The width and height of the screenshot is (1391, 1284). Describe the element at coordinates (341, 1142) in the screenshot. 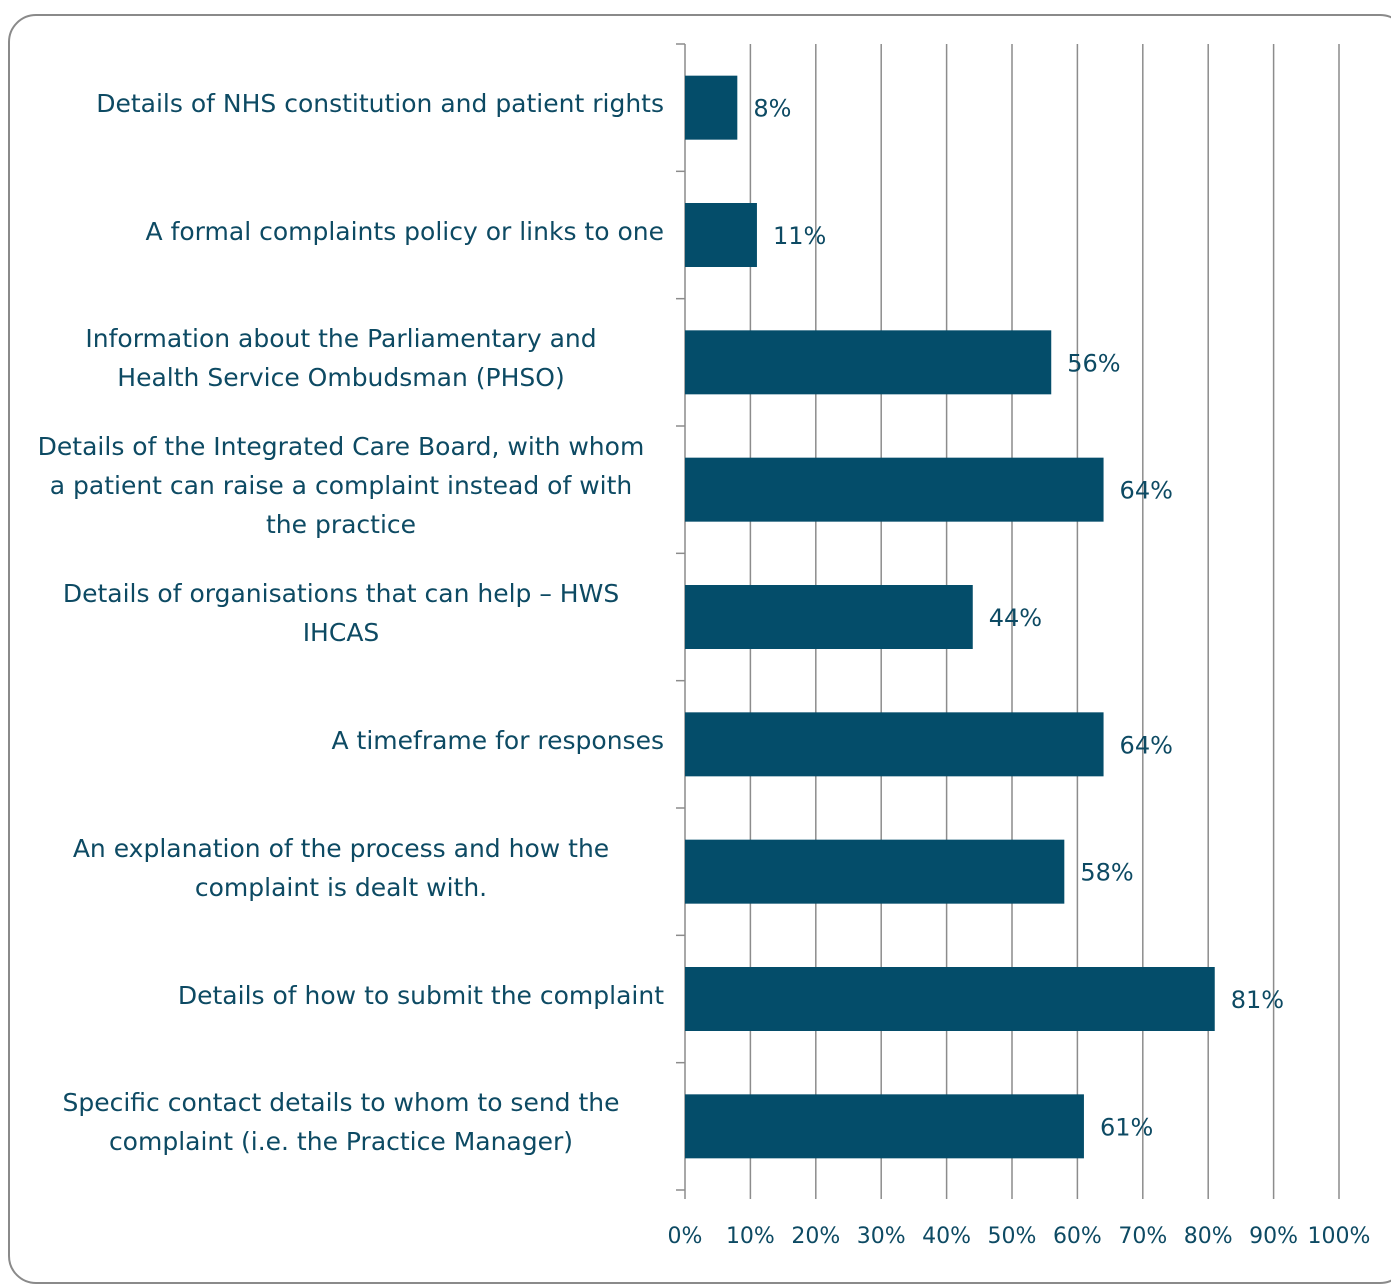

I see `category-label-line: complaint (i.e. the Practice Manager)` at that location.